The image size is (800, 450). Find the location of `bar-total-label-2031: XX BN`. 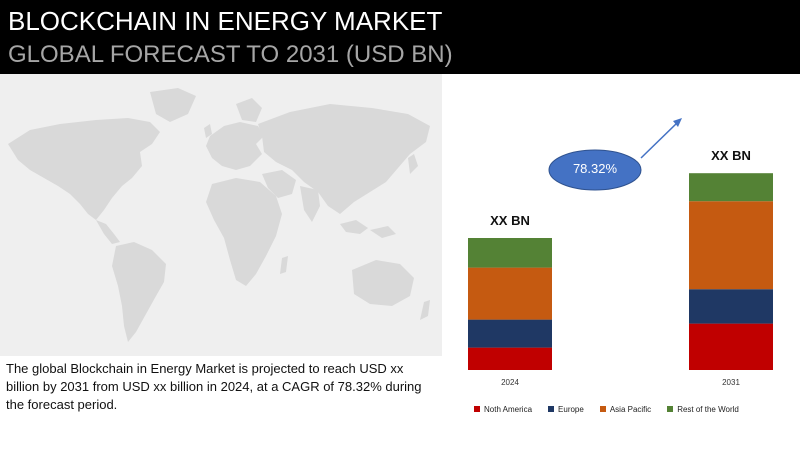

bar-total-label-2031: XX BN is located at coordinates (731, 156).